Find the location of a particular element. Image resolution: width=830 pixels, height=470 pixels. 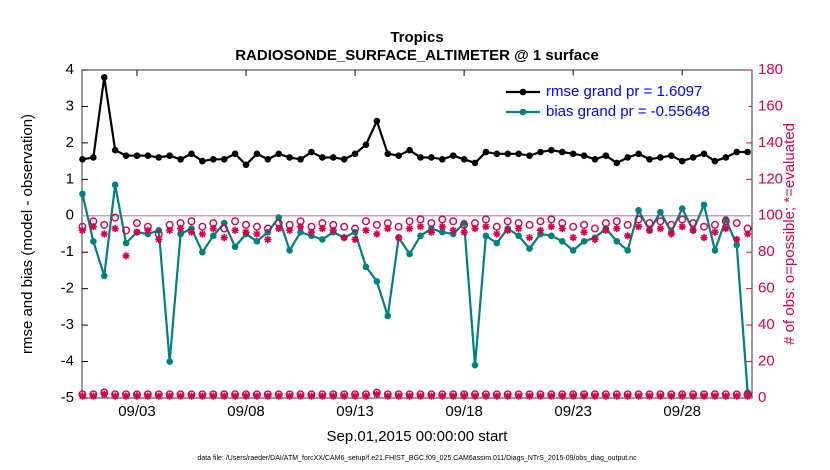

y-tick-label: 3 is located at coordinates (70, 105).